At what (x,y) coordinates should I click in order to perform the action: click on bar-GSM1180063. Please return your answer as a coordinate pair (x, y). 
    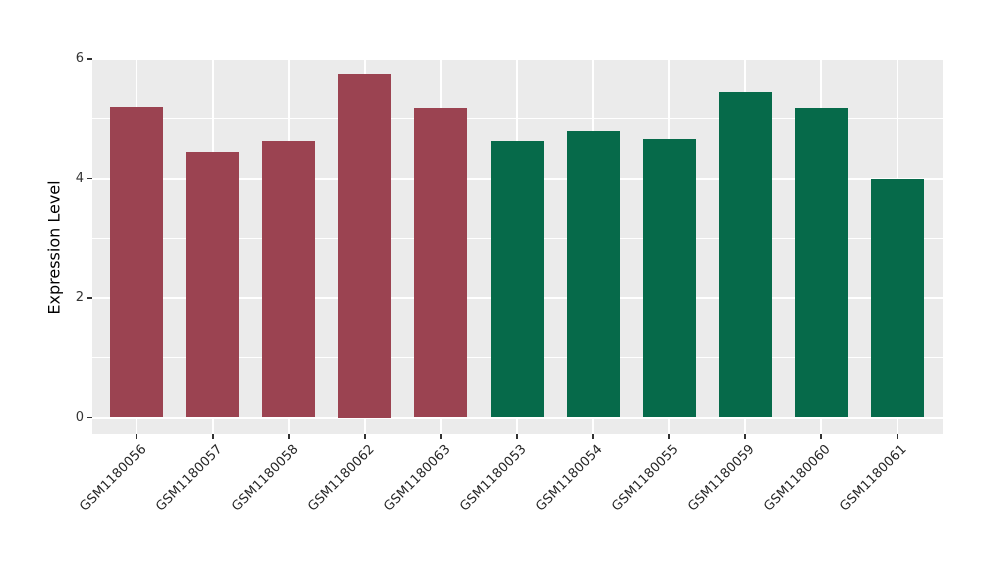
    Looking at the image, I should click on (441, 262).